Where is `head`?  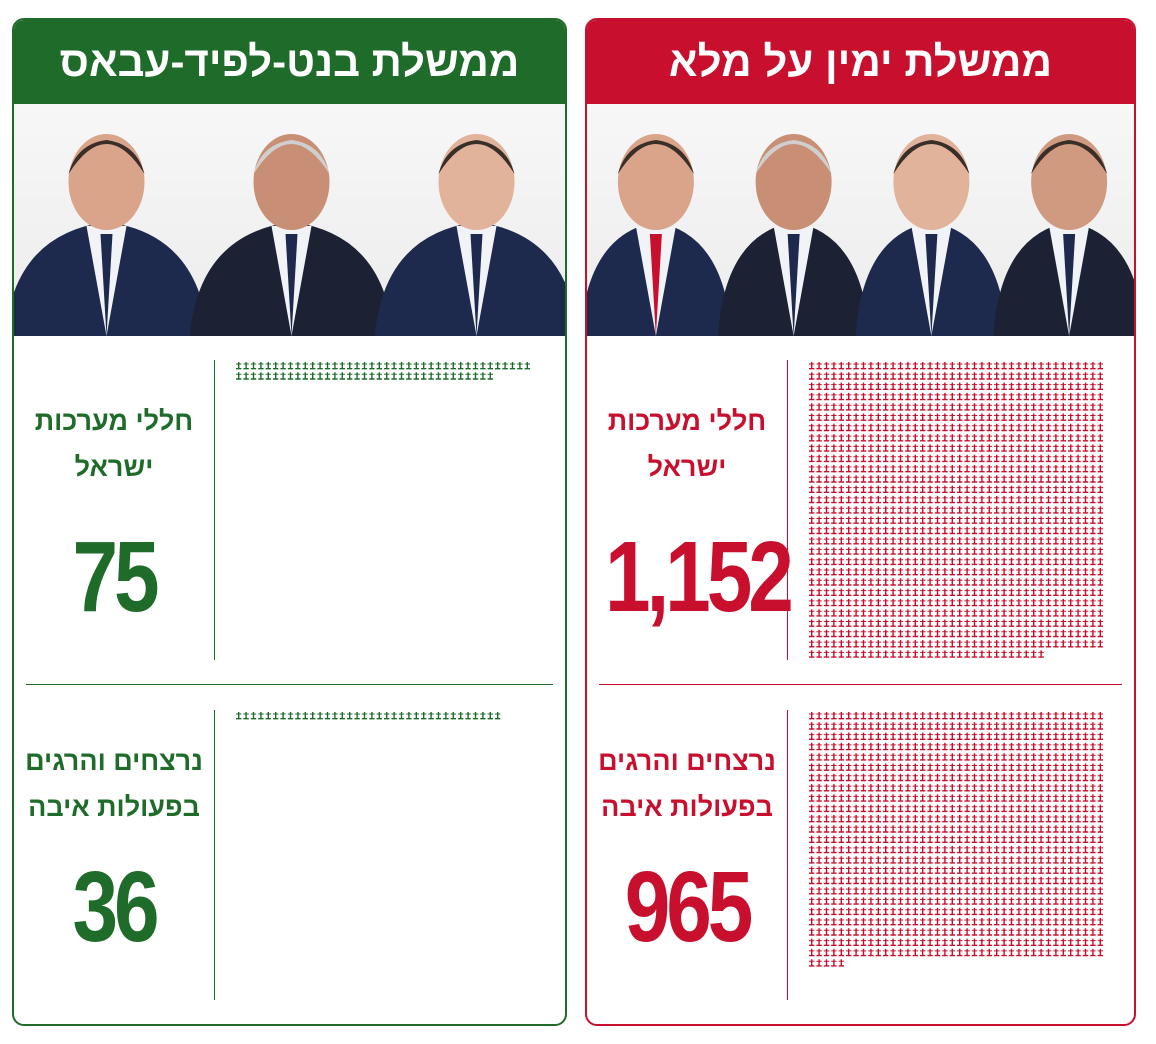
head is located at coordinates (1069, 182).